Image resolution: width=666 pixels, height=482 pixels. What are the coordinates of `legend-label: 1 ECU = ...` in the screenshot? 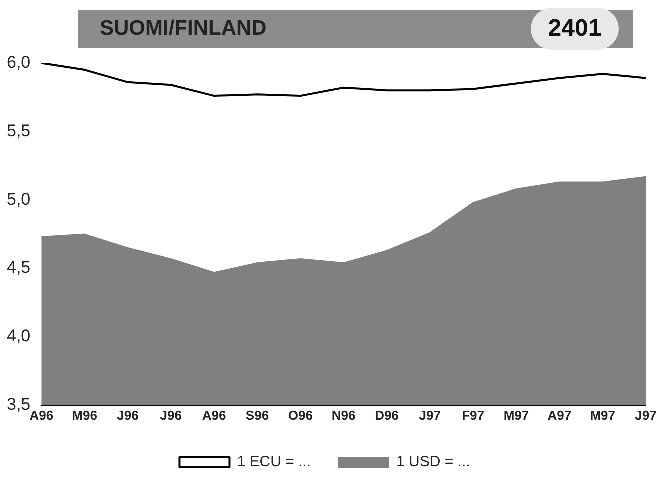 It's located at (274, 462).